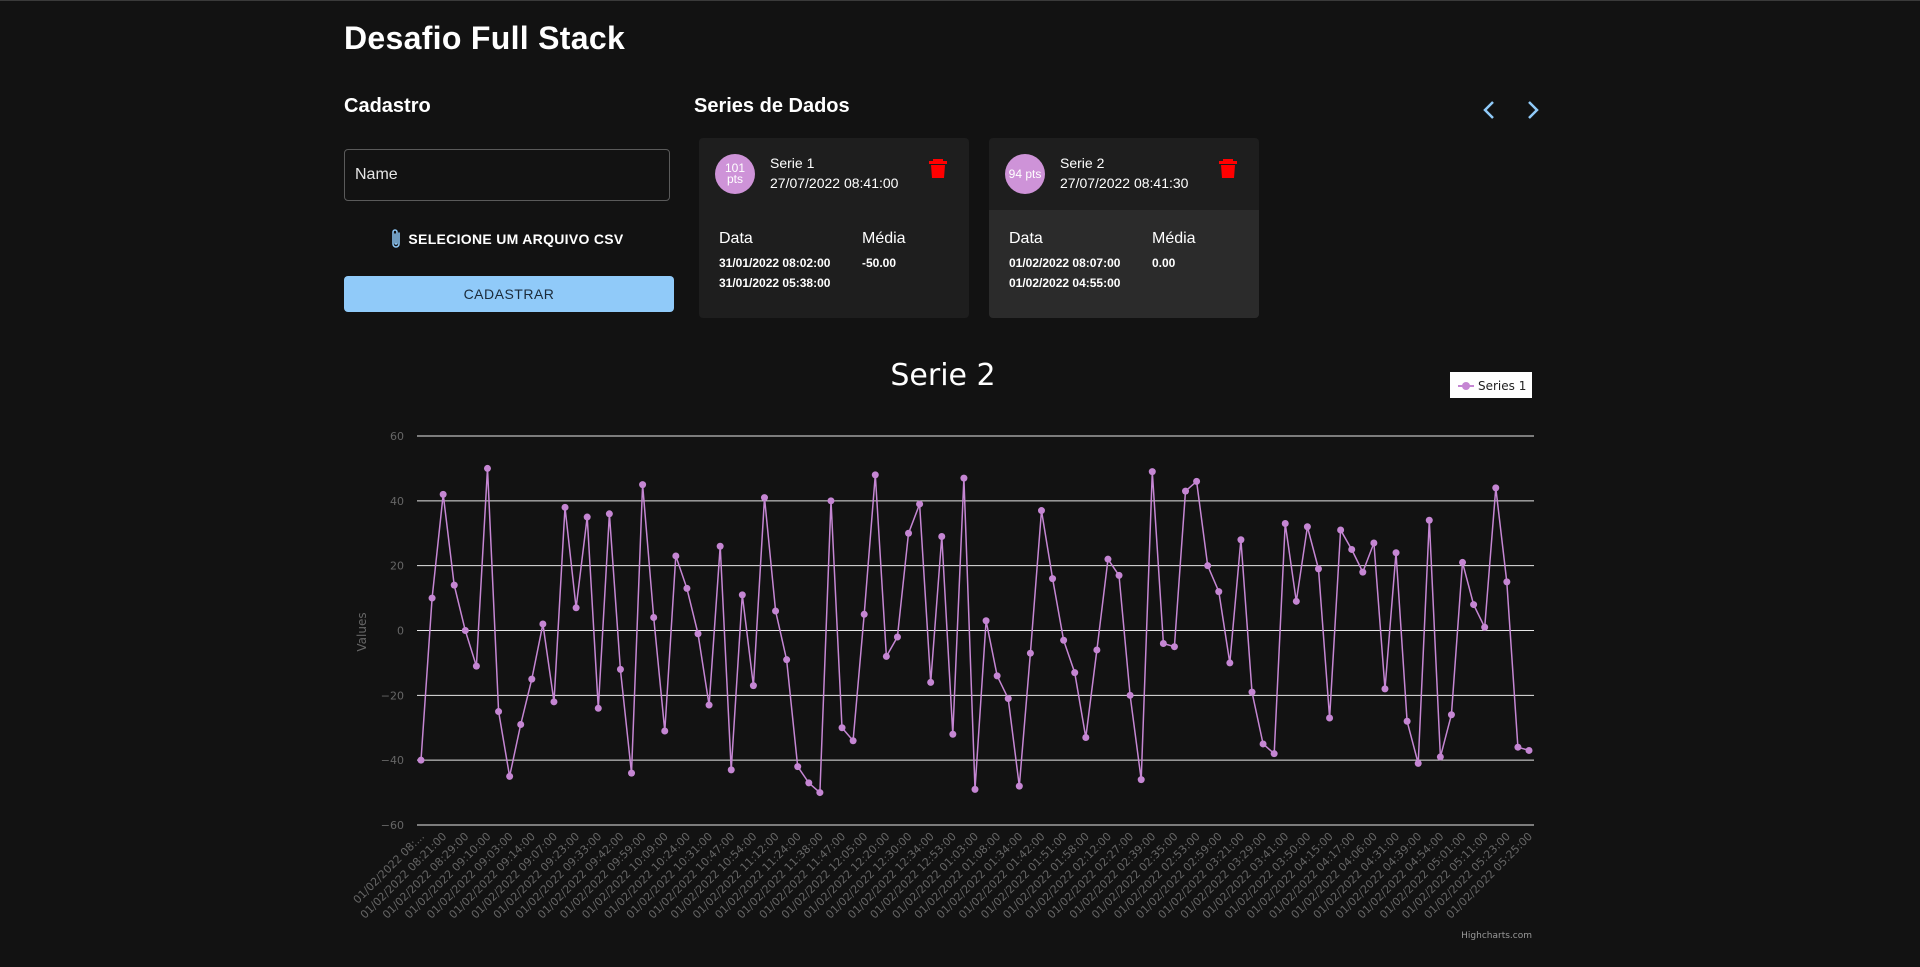 The height and width of the screenshot is (967, 1920). I want to click on date-value: 31/01/2022 05:38:00, so click(775, 283).